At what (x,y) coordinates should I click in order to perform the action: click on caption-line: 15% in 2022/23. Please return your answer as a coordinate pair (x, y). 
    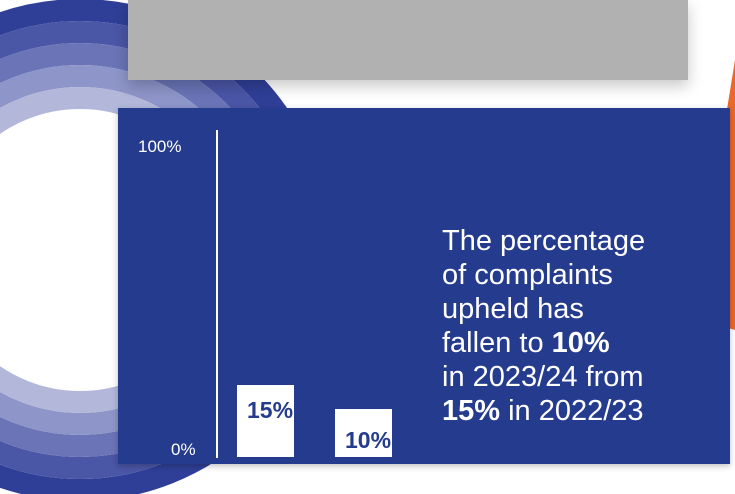
    Looking at the image, I should click on (572, 411).